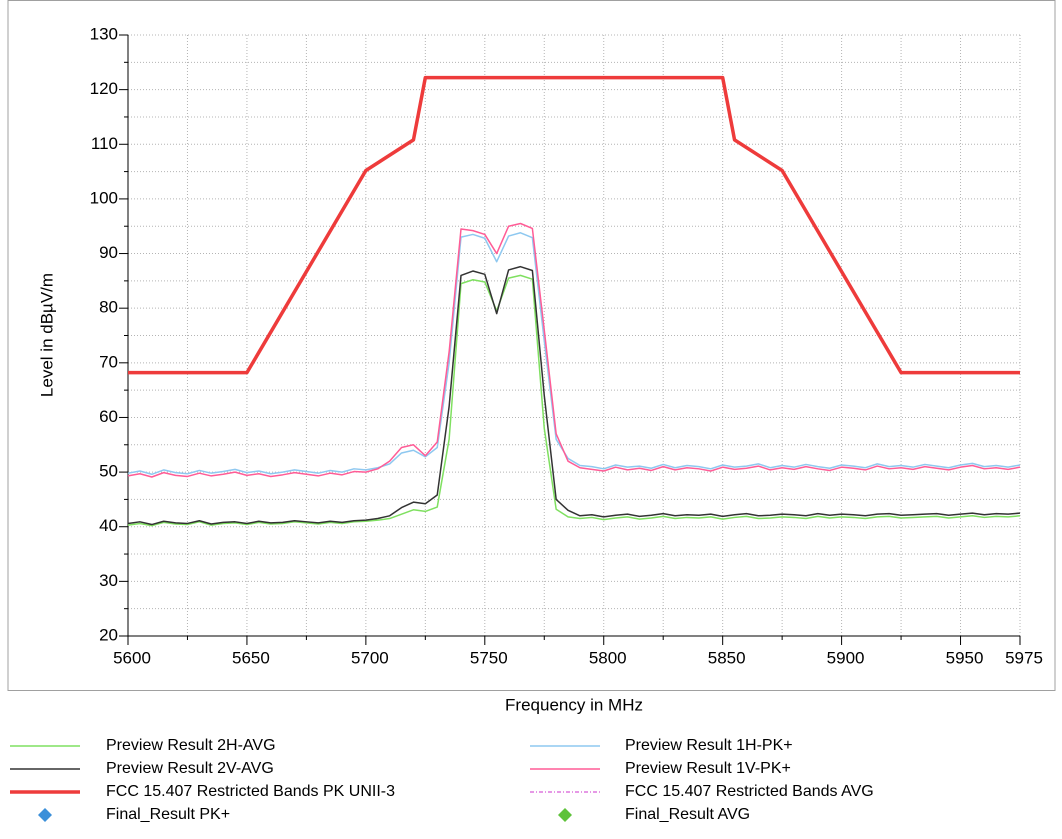  Describe the element at coordinates (250, 791) in the screenshot. I see `legend-label: FCC 15.407 Restricted Bands PK UNII-3` at that location.